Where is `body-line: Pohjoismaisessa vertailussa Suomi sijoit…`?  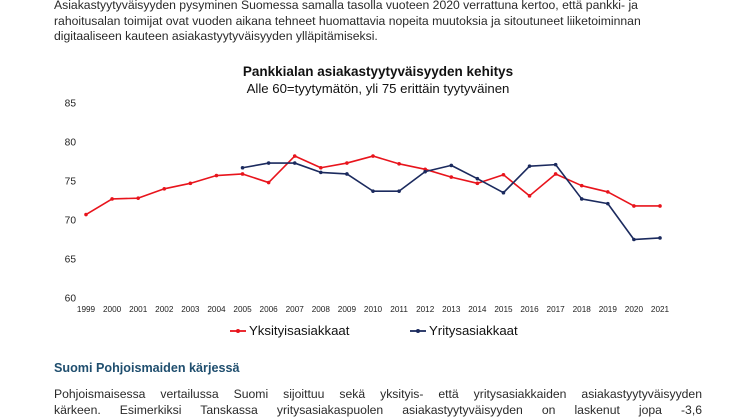
body-line: Pohjoismaisessa vertailussa Suomi sijoit… is located at coordinates (378, 394).